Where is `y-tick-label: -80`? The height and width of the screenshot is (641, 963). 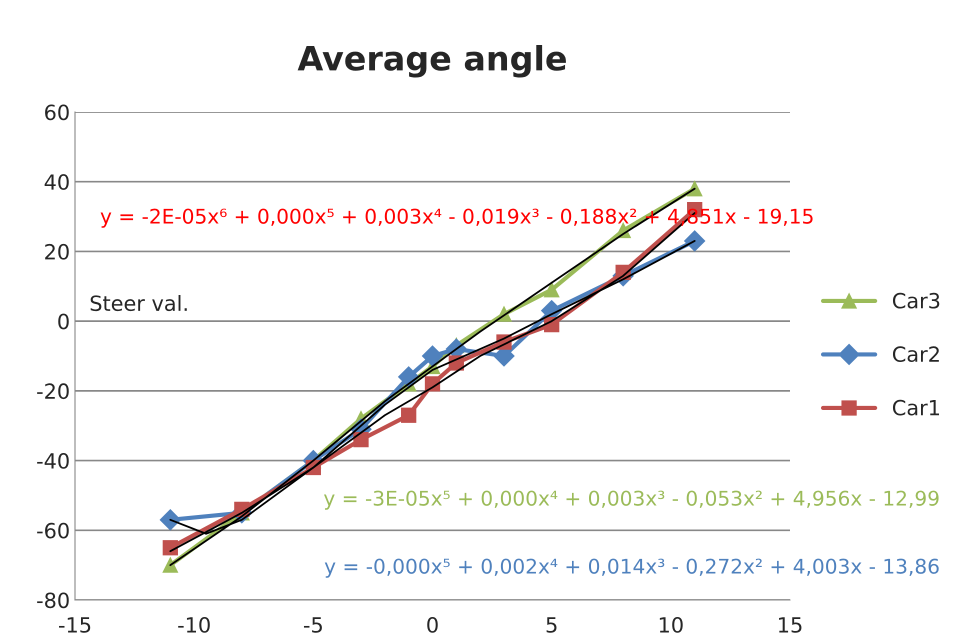 y-tick-label: -80 is located at coordinates (53, 600).